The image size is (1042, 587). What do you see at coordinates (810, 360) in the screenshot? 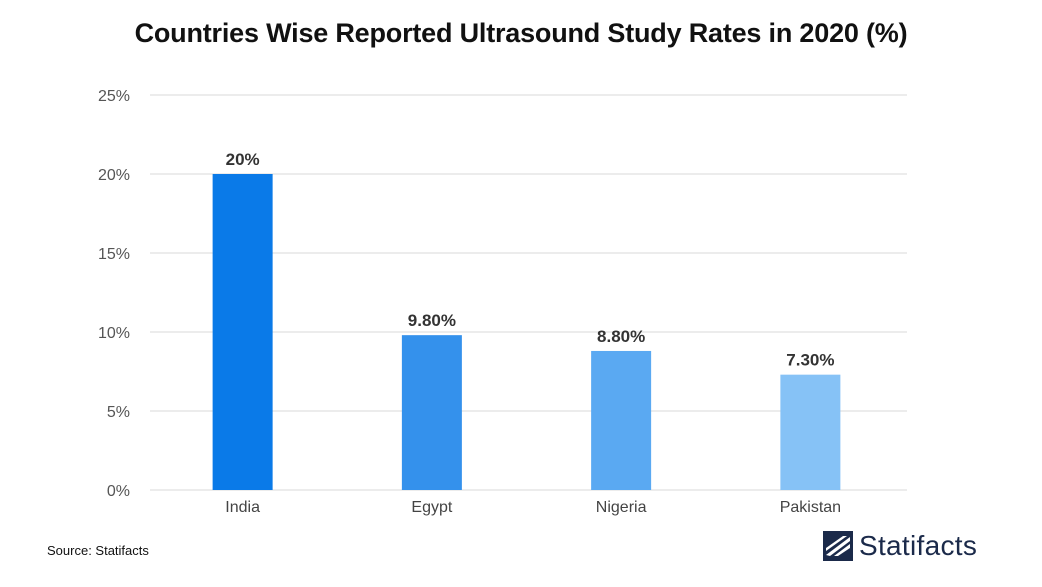
I see `data-label: 7.30%` at bounding box center [810, 360].